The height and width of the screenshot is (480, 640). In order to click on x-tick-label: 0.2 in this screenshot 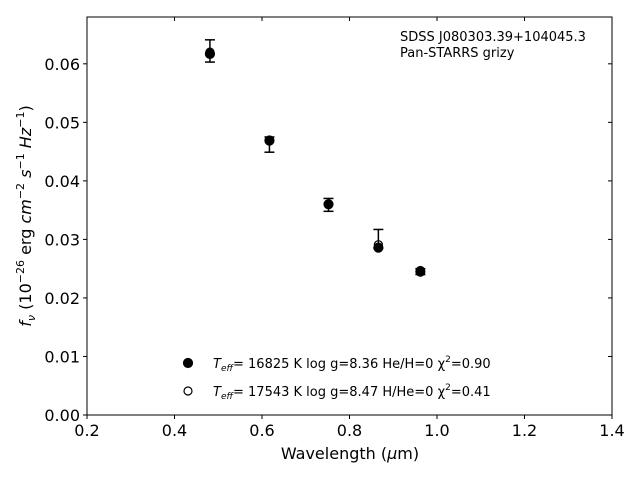, I will do `click(86, 430)`.